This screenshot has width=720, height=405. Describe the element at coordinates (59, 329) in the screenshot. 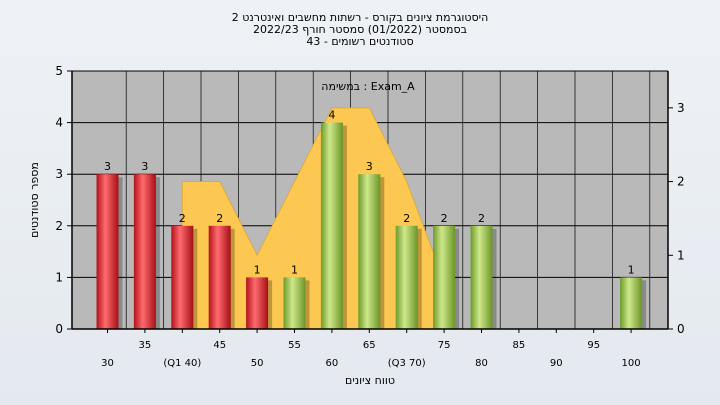

I see `y-tick-label: 0` at that location.